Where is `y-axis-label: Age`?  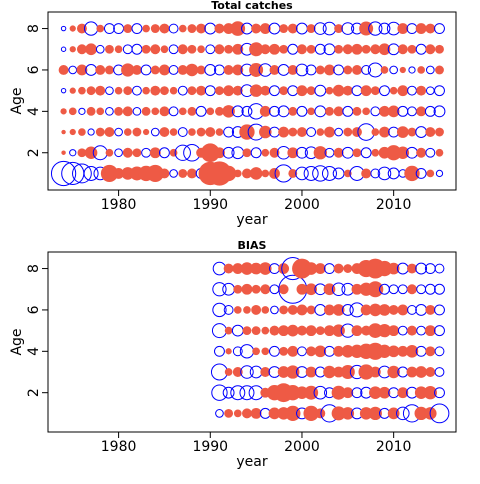
y-axis-label: Age is located at coordinates (17, 341).